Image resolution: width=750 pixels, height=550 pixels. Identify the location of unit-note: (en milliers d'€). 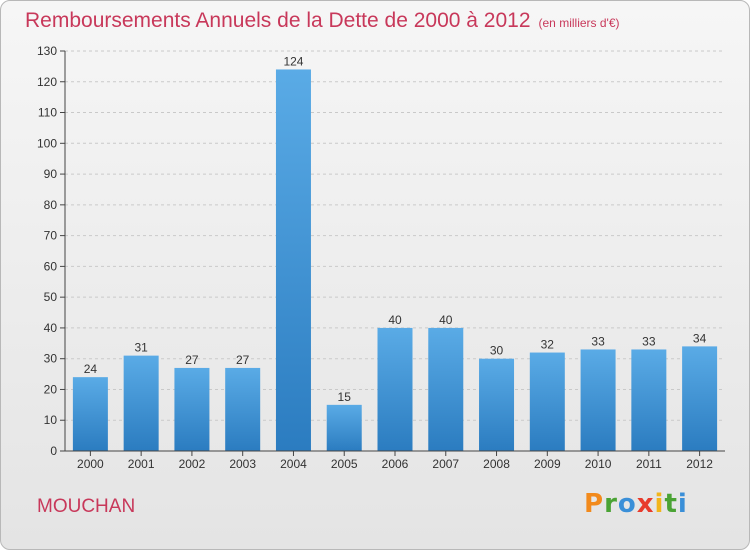
(579, 23).